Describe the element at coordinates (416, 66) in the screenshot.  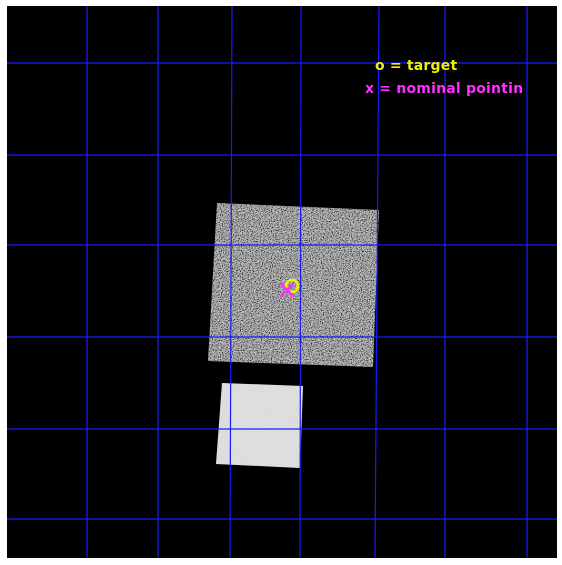
I see `legend-target-label: o = target` at that location.